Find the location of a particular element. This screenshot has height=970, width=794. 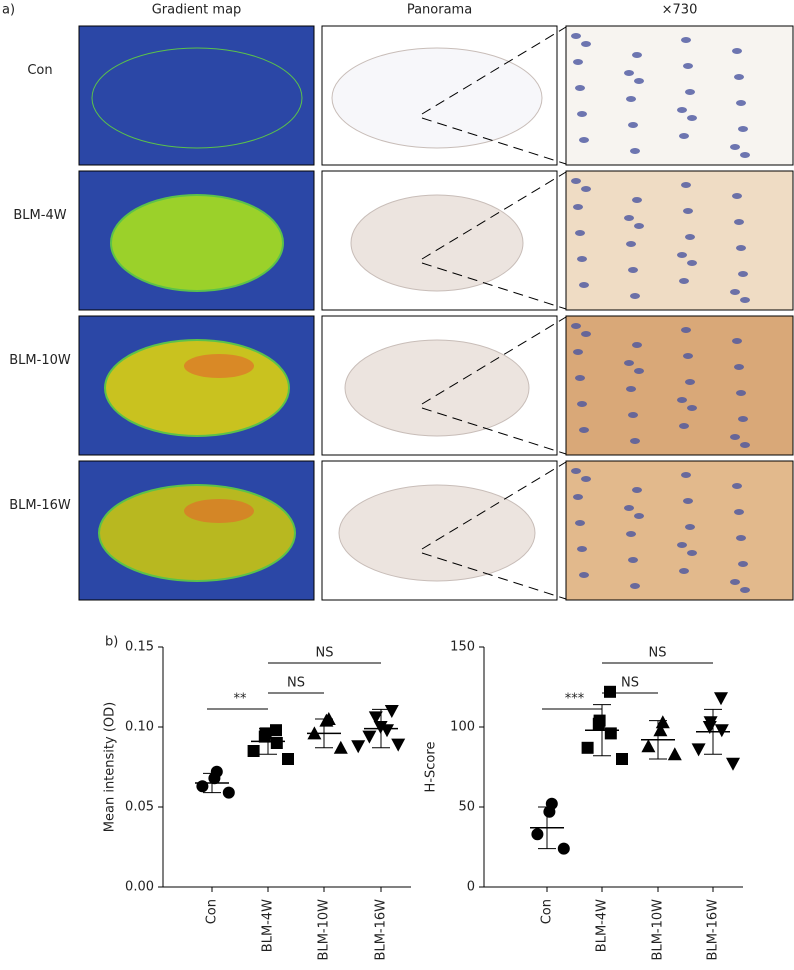

x-tick-label: BLM-4W is located at coordinates (602, 925).